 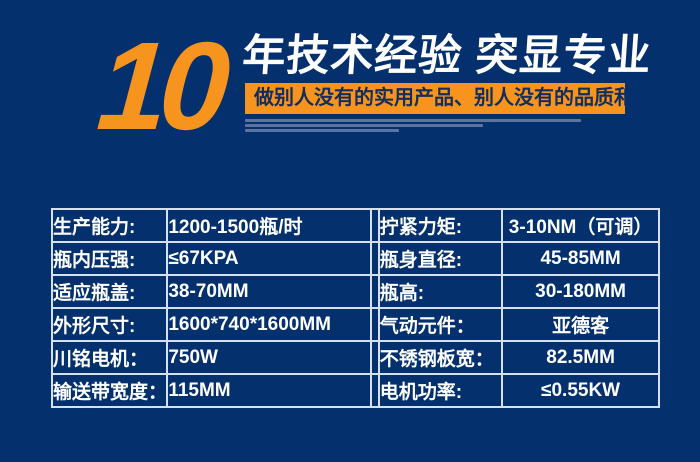 I want to click on spec-label: 瓶高:, so click(x=440, y=291).